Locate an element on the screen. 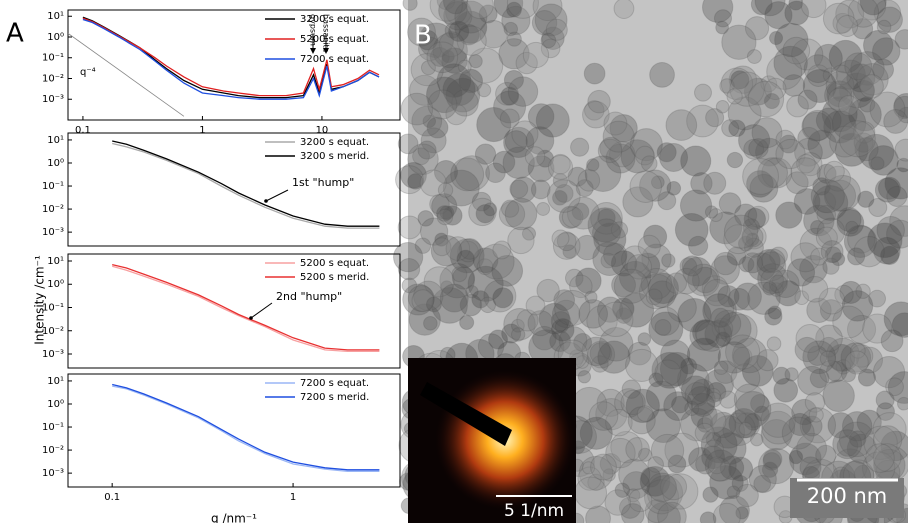 The width and height of the screenshot is (908, 523). annotation: 2nd "hump" is located at coordinates (309, 296).